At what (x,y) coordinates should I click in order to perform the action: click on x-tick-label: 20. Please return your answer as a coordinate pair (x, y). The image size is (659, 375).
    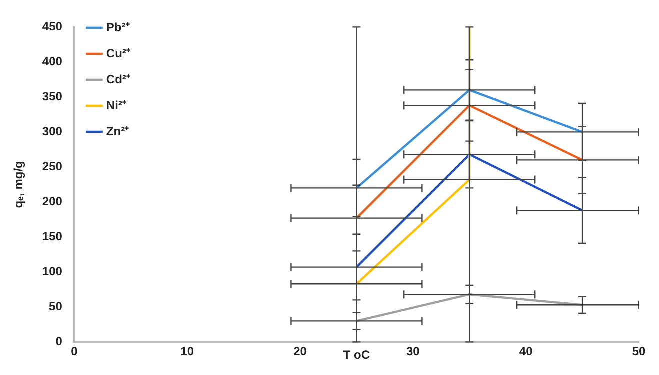
    Looking at the image, I should click on (301, 351).